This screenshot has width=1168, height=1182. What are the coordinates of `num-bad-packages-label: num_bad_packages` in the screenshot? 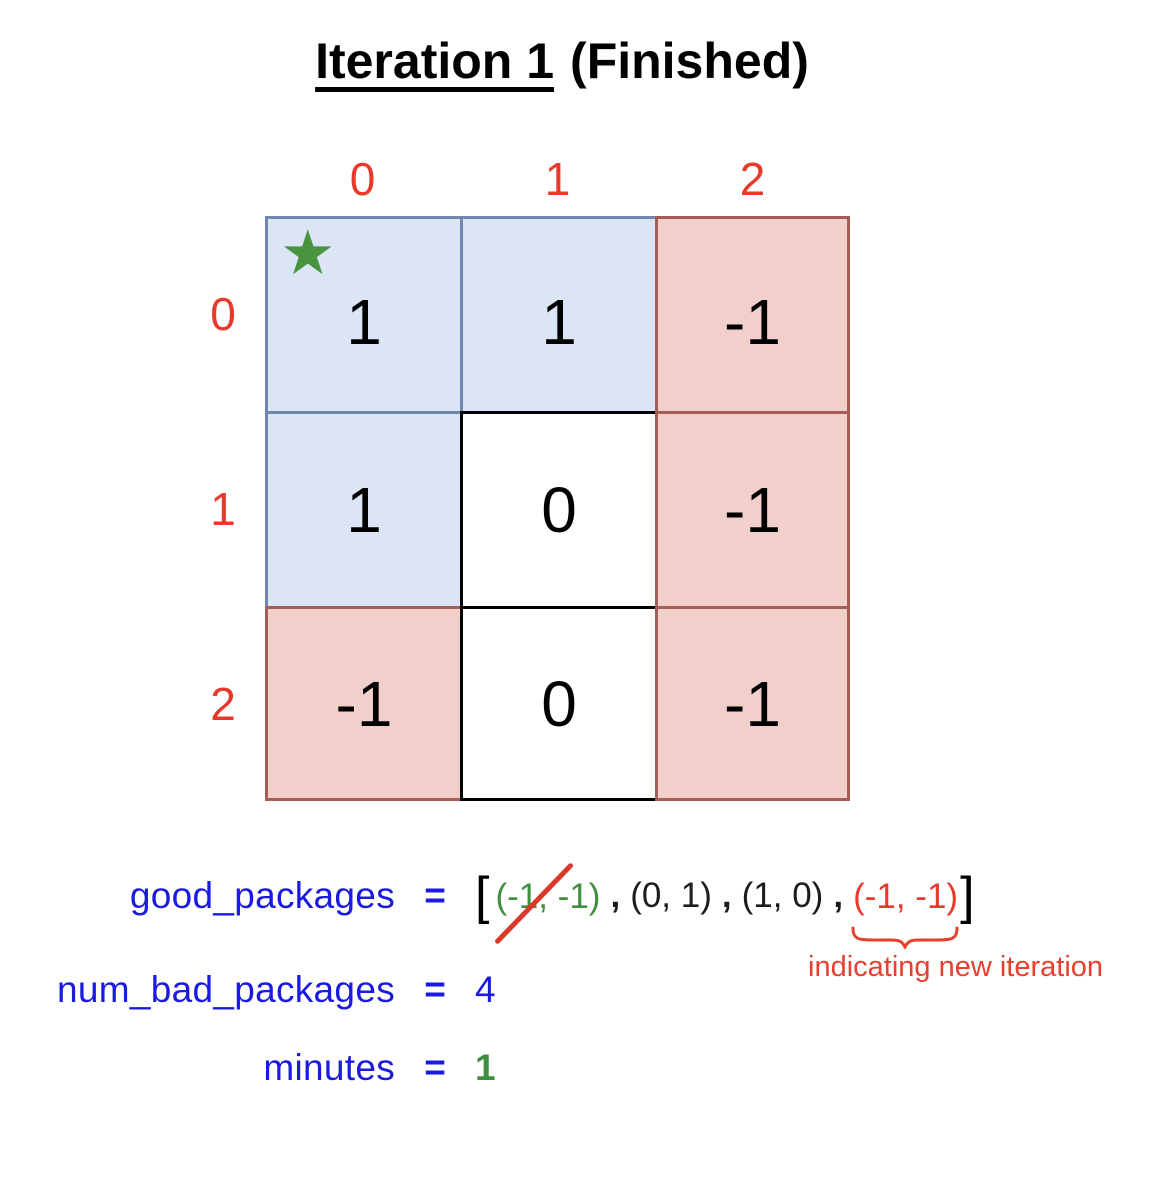 It's located at (225, 989).